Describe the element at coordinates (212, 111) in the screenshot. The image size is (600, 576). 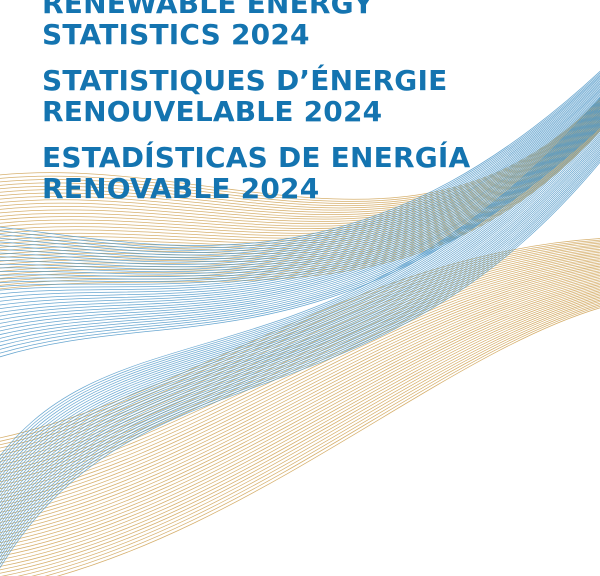
I see `title-line: RENOUVELABLE 2024` at that location.